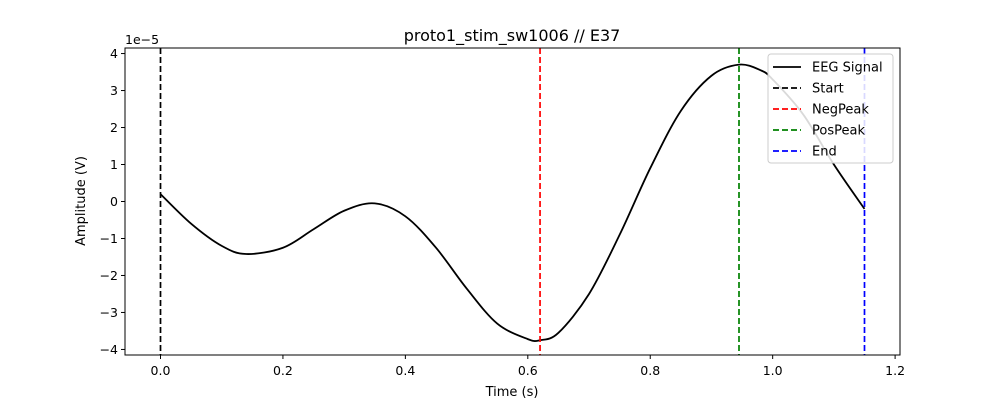 The height and width of the screenshot is (400, 1000). What do you see at coordinates (773, 370) in the screenshot?
I see `x-tick-label: 1.0` at bounding box center [773, 370].